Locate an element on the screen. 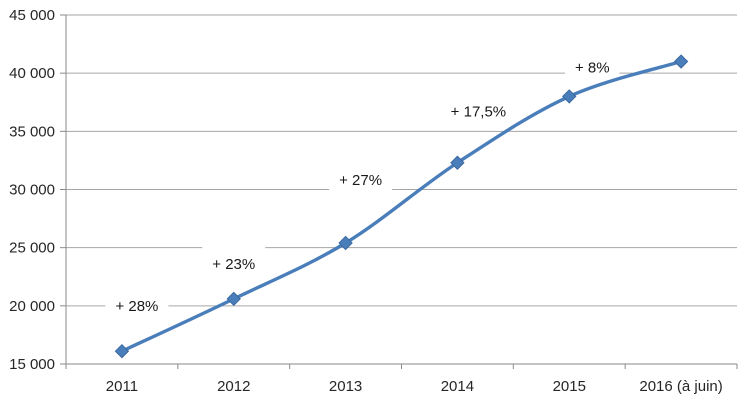 This screenshot has height=406, width=744. y-axis-tick-label: 40 000 is located at coordinates (32, 73).